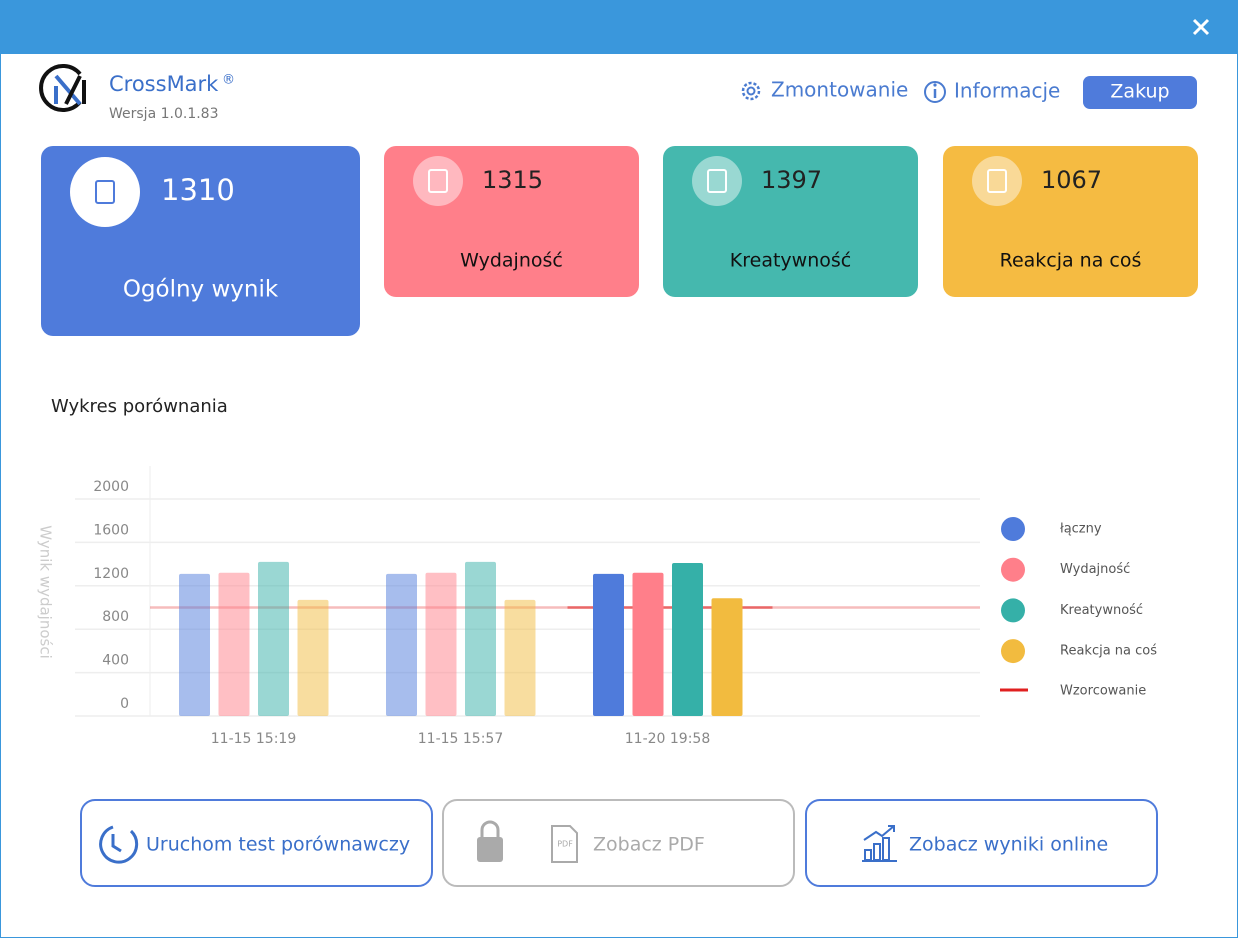 Image resolution: width=1238 pixels, height=938 pixels. I want to click on title-bar, so click(619, 27).